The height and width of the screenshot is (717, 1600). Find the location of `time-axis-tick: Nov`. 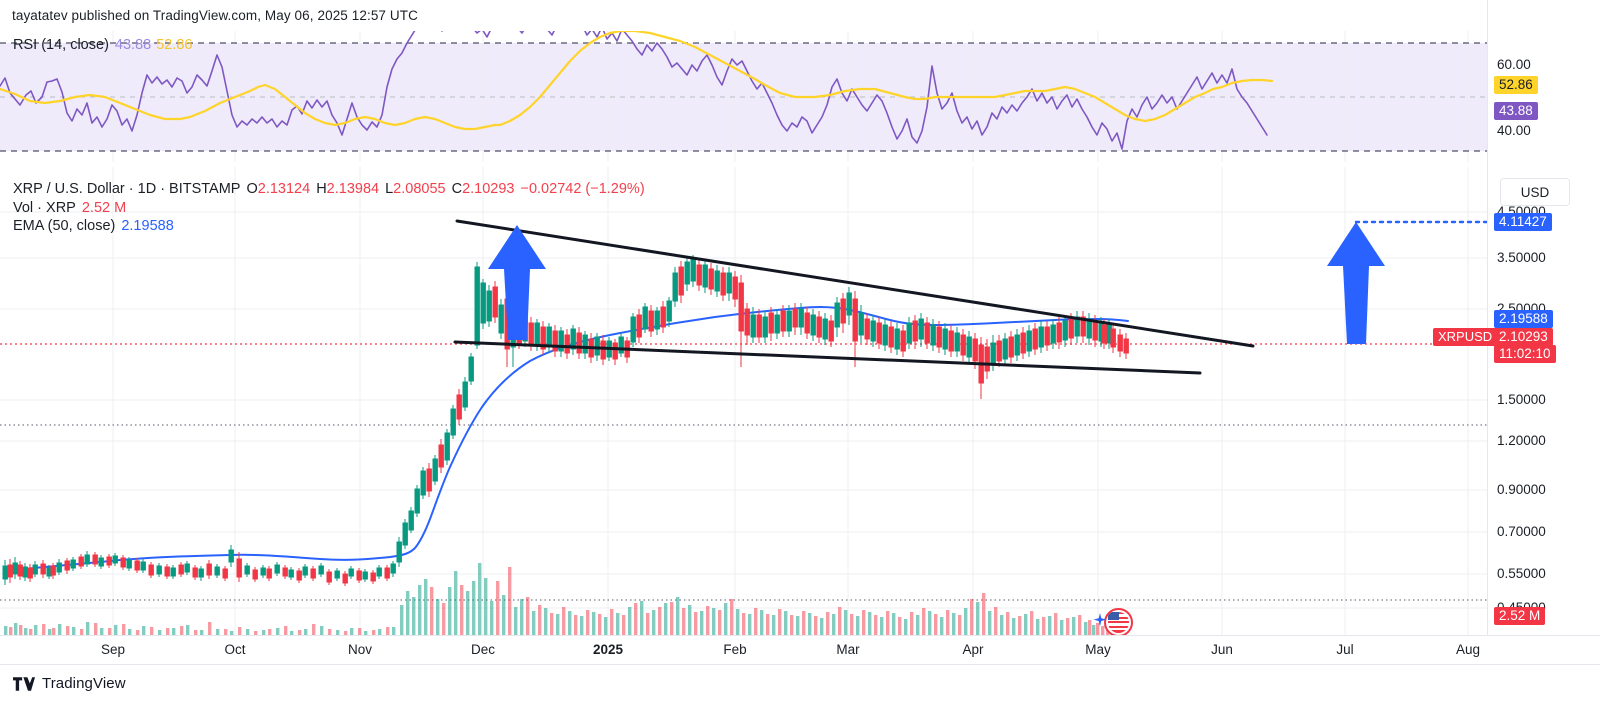

time-axis-tick: Nov is located at coordinates (360, 649).